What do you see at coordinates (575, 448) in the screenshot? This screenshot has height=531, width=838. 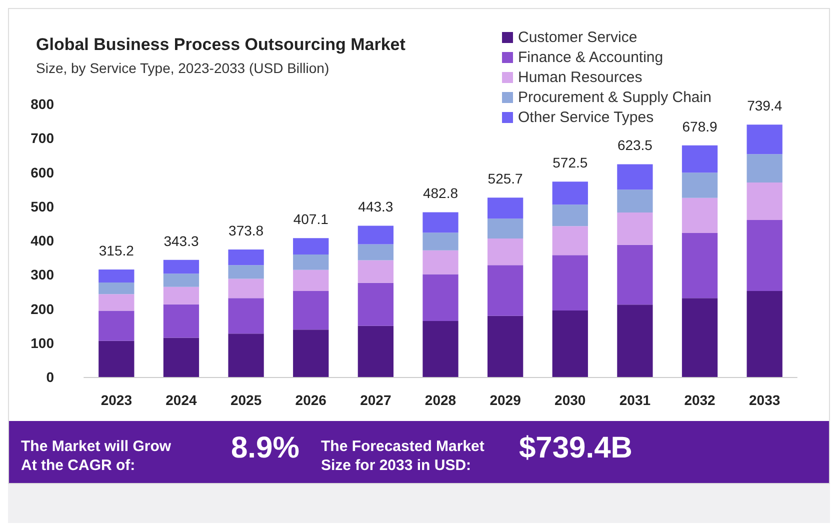 I see `text: $739.4B` at bounding box center [575, 448].